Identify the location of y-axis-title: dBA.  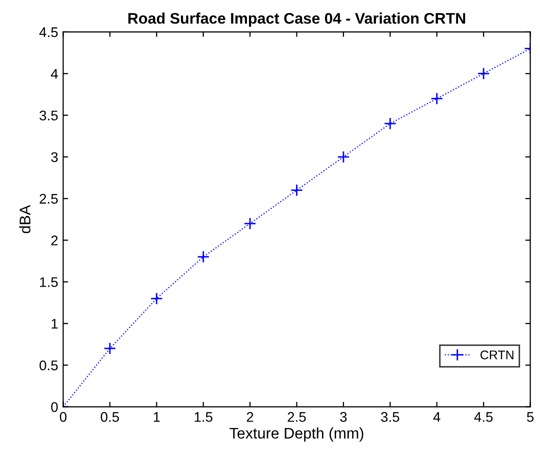
(24, 219).